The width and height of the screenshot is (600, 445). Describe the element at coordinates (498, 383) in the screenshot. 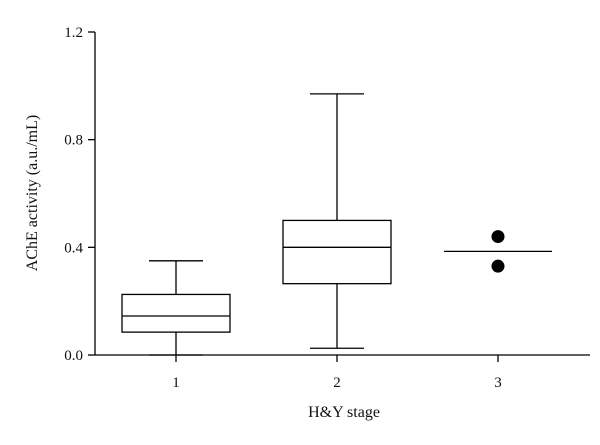

I see `x-tick-label: 3` at that location.